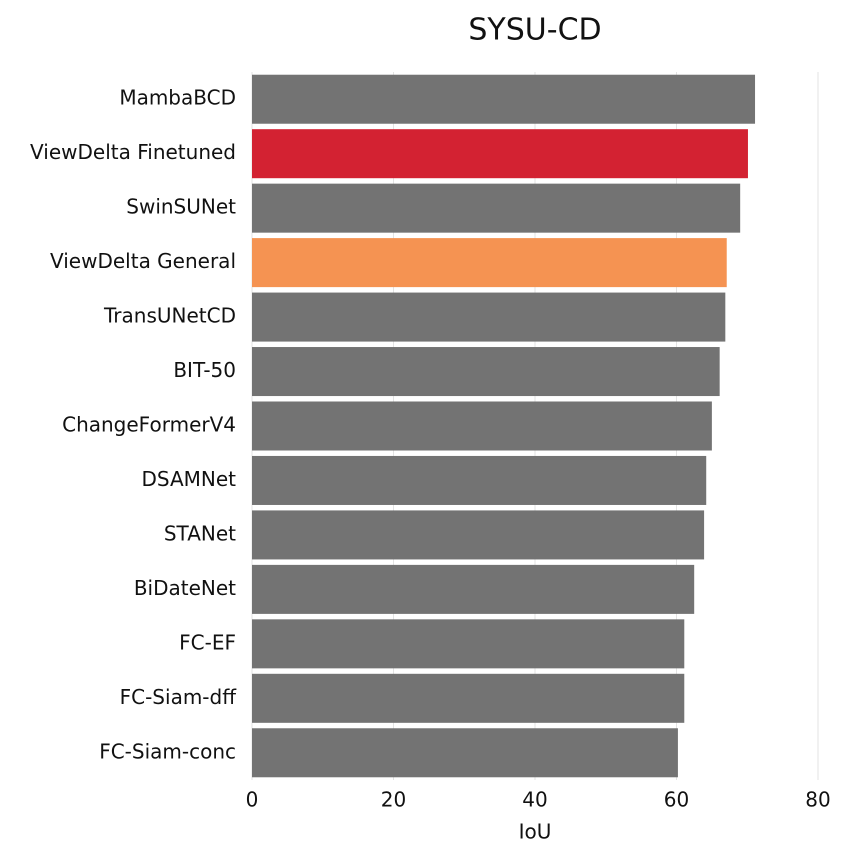 The image size is (852, 867). I want to click on y-tick-label: FC-EF, so click(207, 642).